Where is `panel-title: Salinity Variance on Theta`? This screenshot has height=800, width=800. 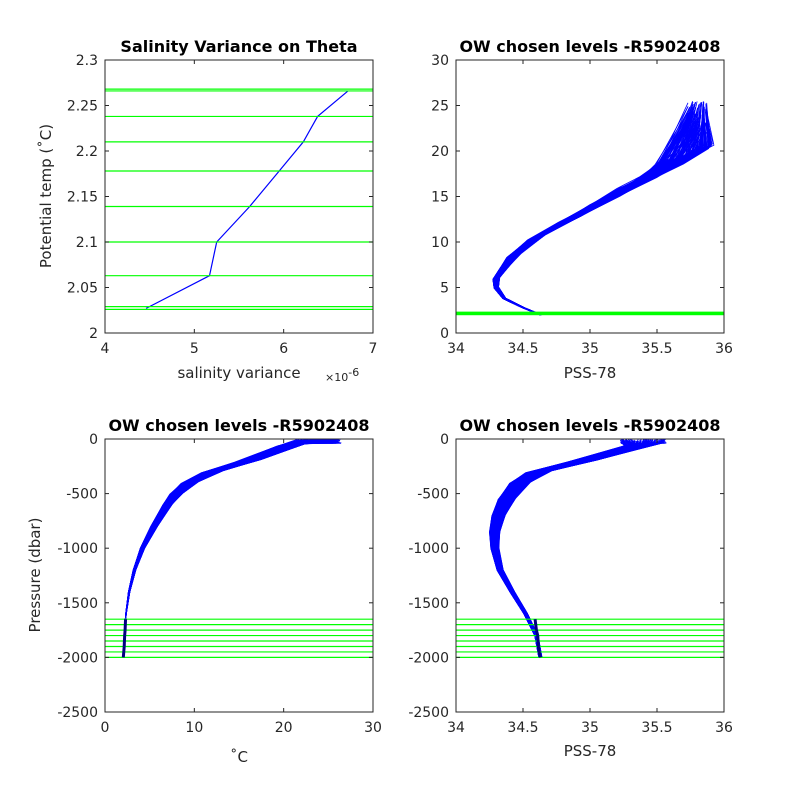 panel-title: Salinity Variance on Theta is located at coordinates (238, 46).